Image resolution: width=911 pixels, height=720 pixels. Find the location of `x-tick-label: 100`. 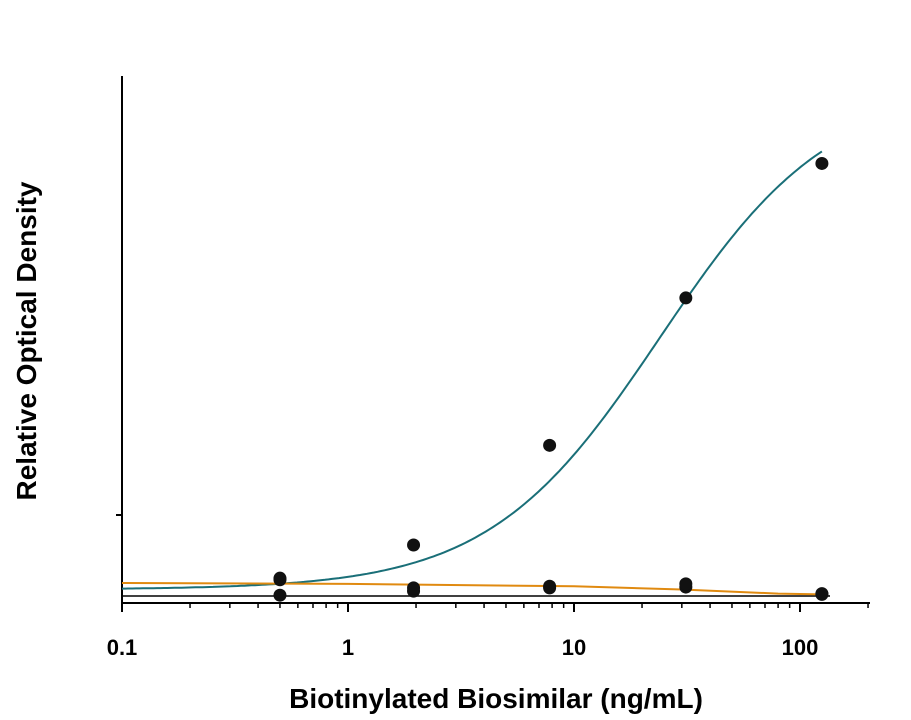

x-tick-label: 100 is located at coordinates (800, 647).